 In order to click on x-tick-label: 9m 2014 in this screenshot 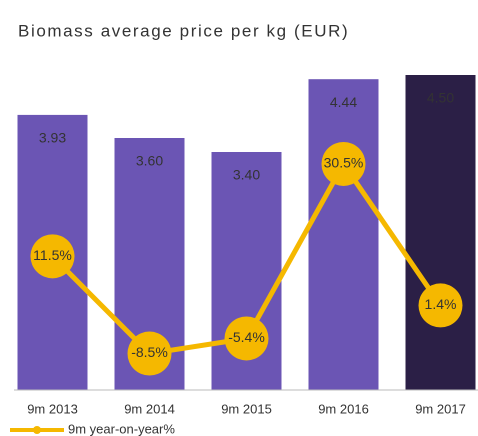, I will do `click(149, 408)`.